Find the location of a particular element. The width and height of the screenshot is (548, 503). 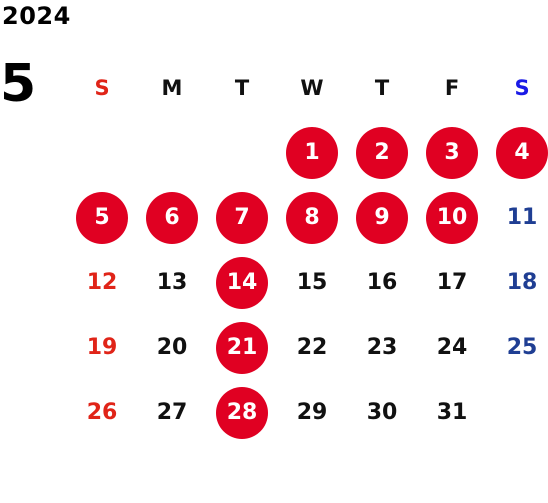

day-cell: 24 is located at coordinates (452, 347).